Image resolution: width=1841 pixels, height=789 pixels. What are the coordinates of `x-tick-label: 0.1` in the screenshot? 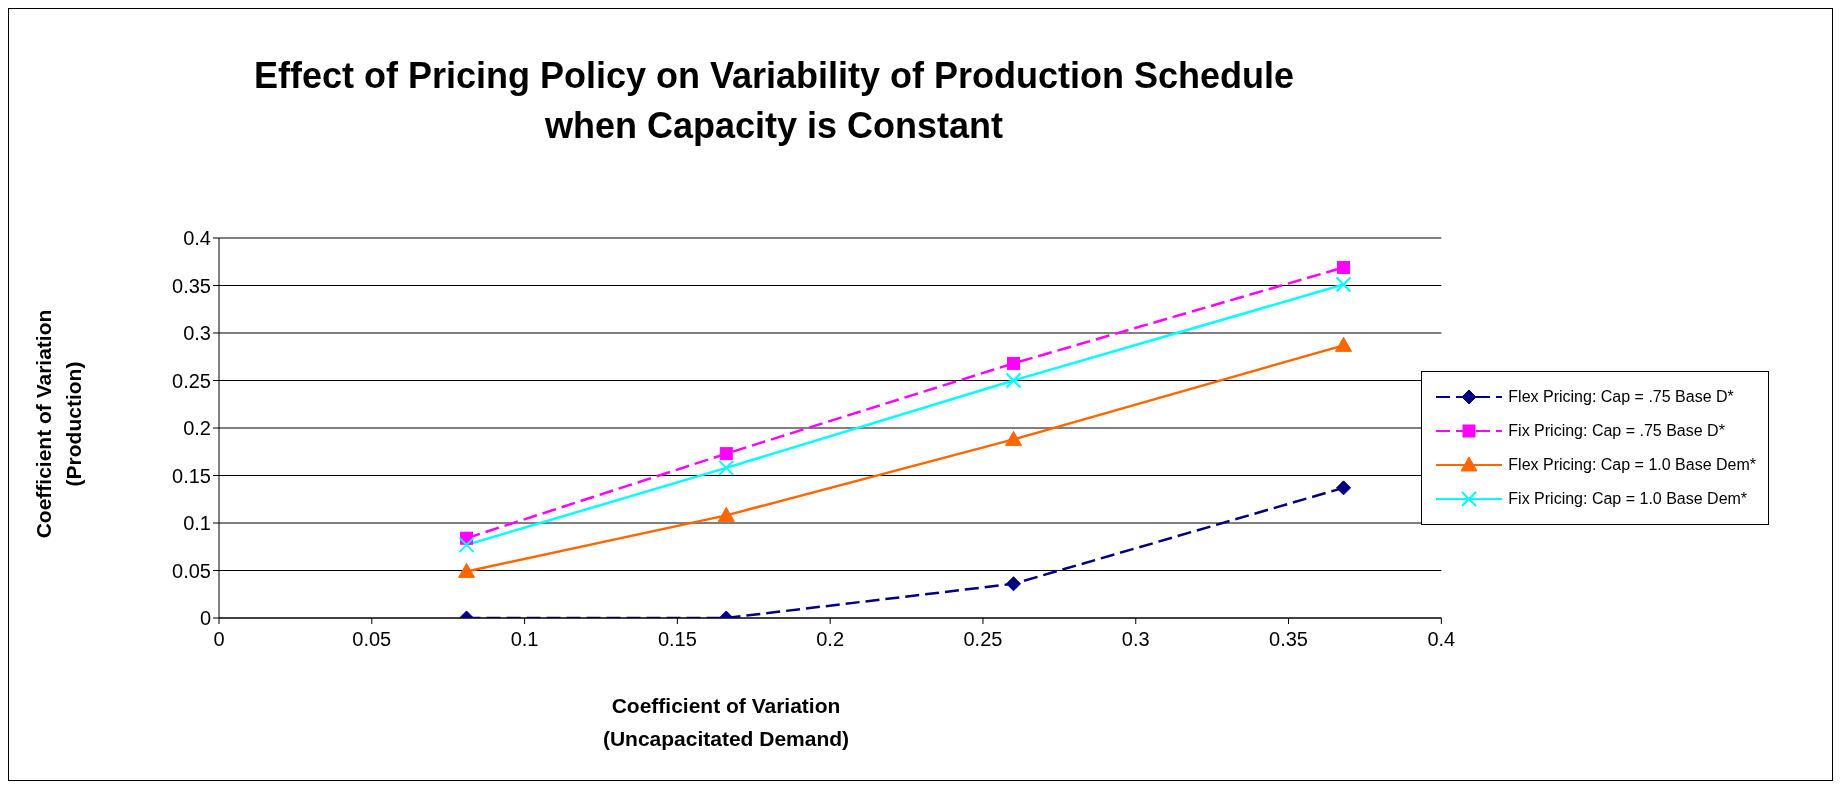 It's located at (524, 639).